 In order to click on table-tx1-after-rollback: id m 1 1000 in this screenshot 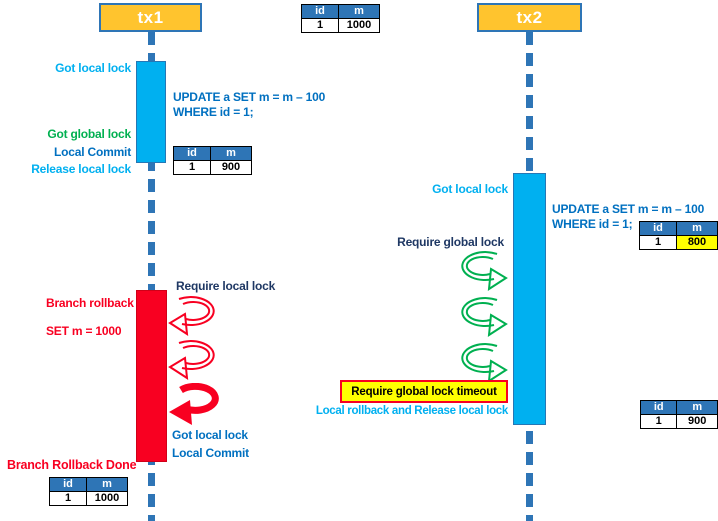, I will do `click(88, 491)`.